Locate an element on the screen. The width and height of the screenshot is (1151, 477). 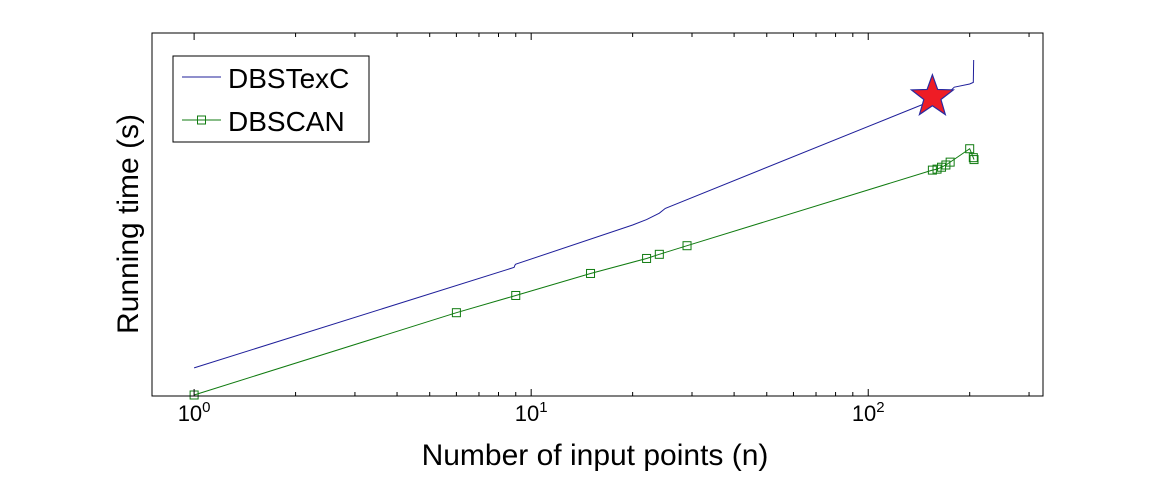
y-axis-label: Running time (s) is located at coordinates (128, 224).